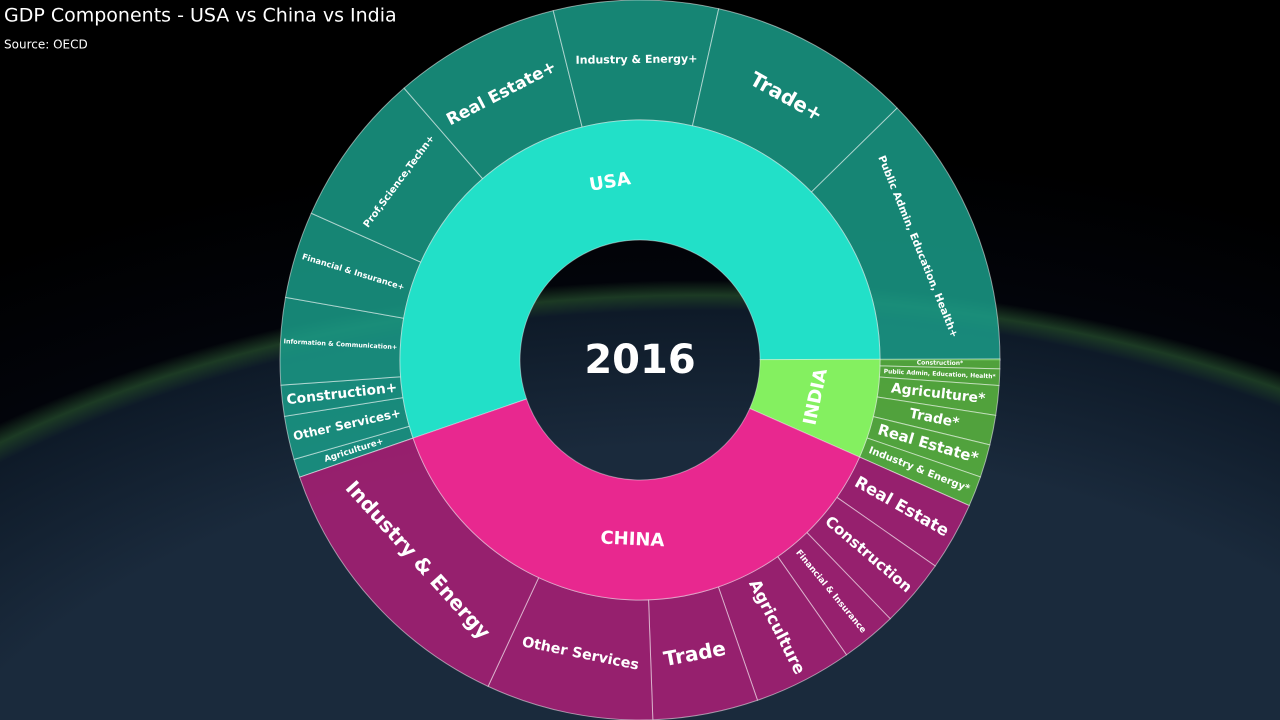 The width and height of the screenshot is (1280, 720). What do you see at coordinates (636, 499) in the screenshot?
I see `inner-segment` at bounding box center [636, 499].